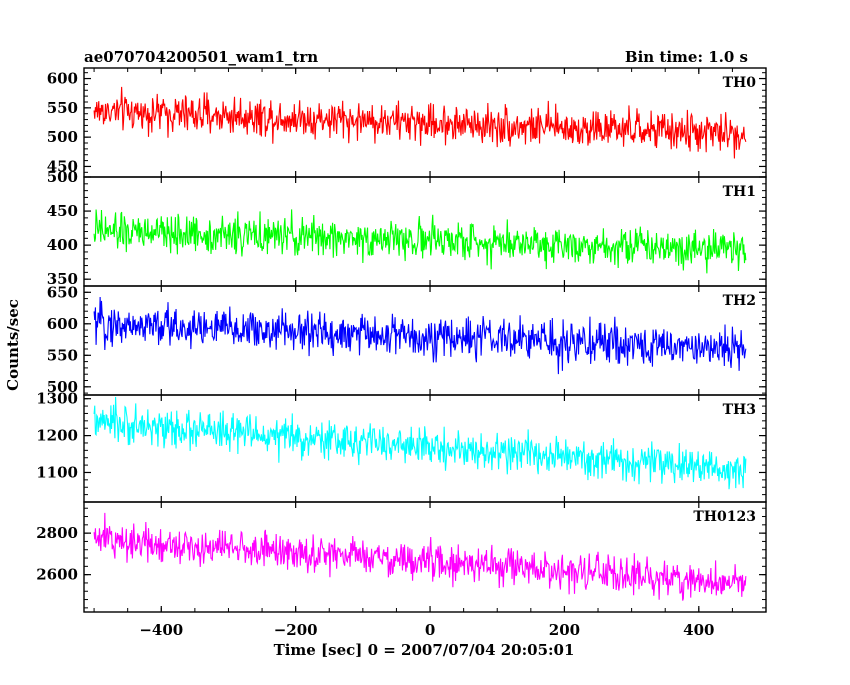 The width and height of the screenshot is (850, 685). What do you see at coordinates (62, 245) in the screenshot?
I see `y-tick-label: 400` at bounding box center [62, 245].